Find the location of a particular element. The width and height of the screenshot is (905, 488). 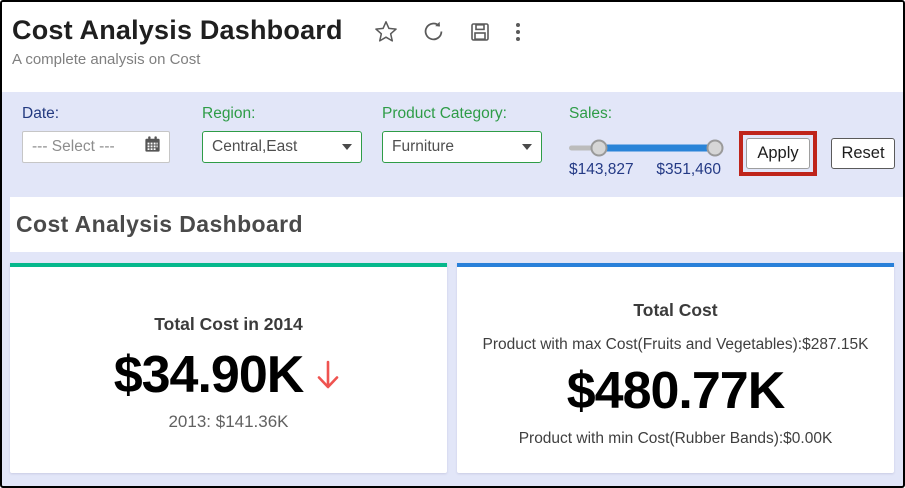

product-category-select: Furniture is located at coordinates (462, 147).